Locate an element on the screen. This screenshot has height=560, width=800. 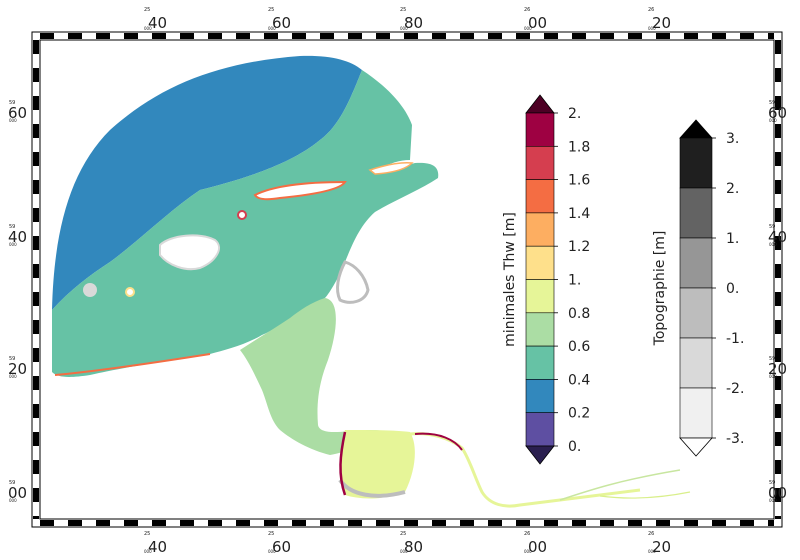
colorbar-extend-top is located at coordinates (540, 104).